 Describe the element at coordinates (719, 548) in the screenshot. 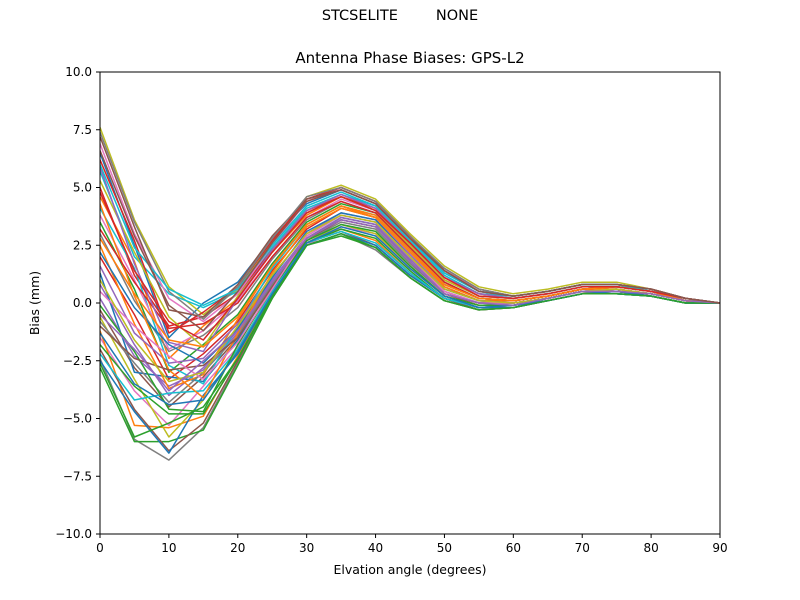

I see `x-tick-label: 90` at that location.